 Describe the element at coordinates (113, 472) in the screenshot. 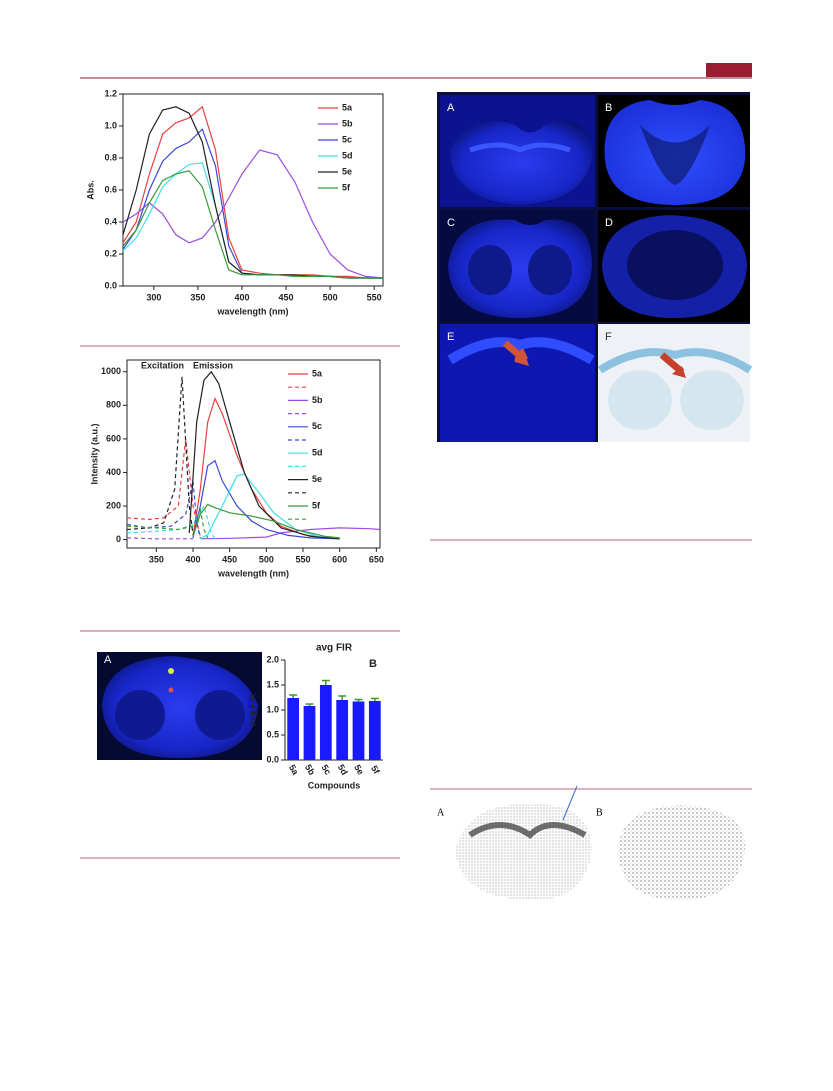

I see `y-tick-label: 400` at that location.